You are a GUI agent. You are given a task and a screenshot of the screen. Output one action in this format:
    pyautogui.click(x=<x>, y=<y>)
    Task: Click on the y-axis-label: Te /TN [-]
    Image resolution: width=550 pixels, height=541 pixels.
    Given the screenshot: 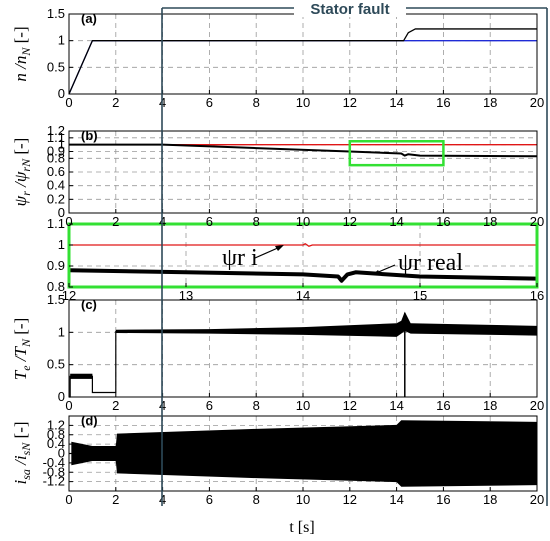 What is the action you would take?
    pyautogui.click(x=22, y=349)
    